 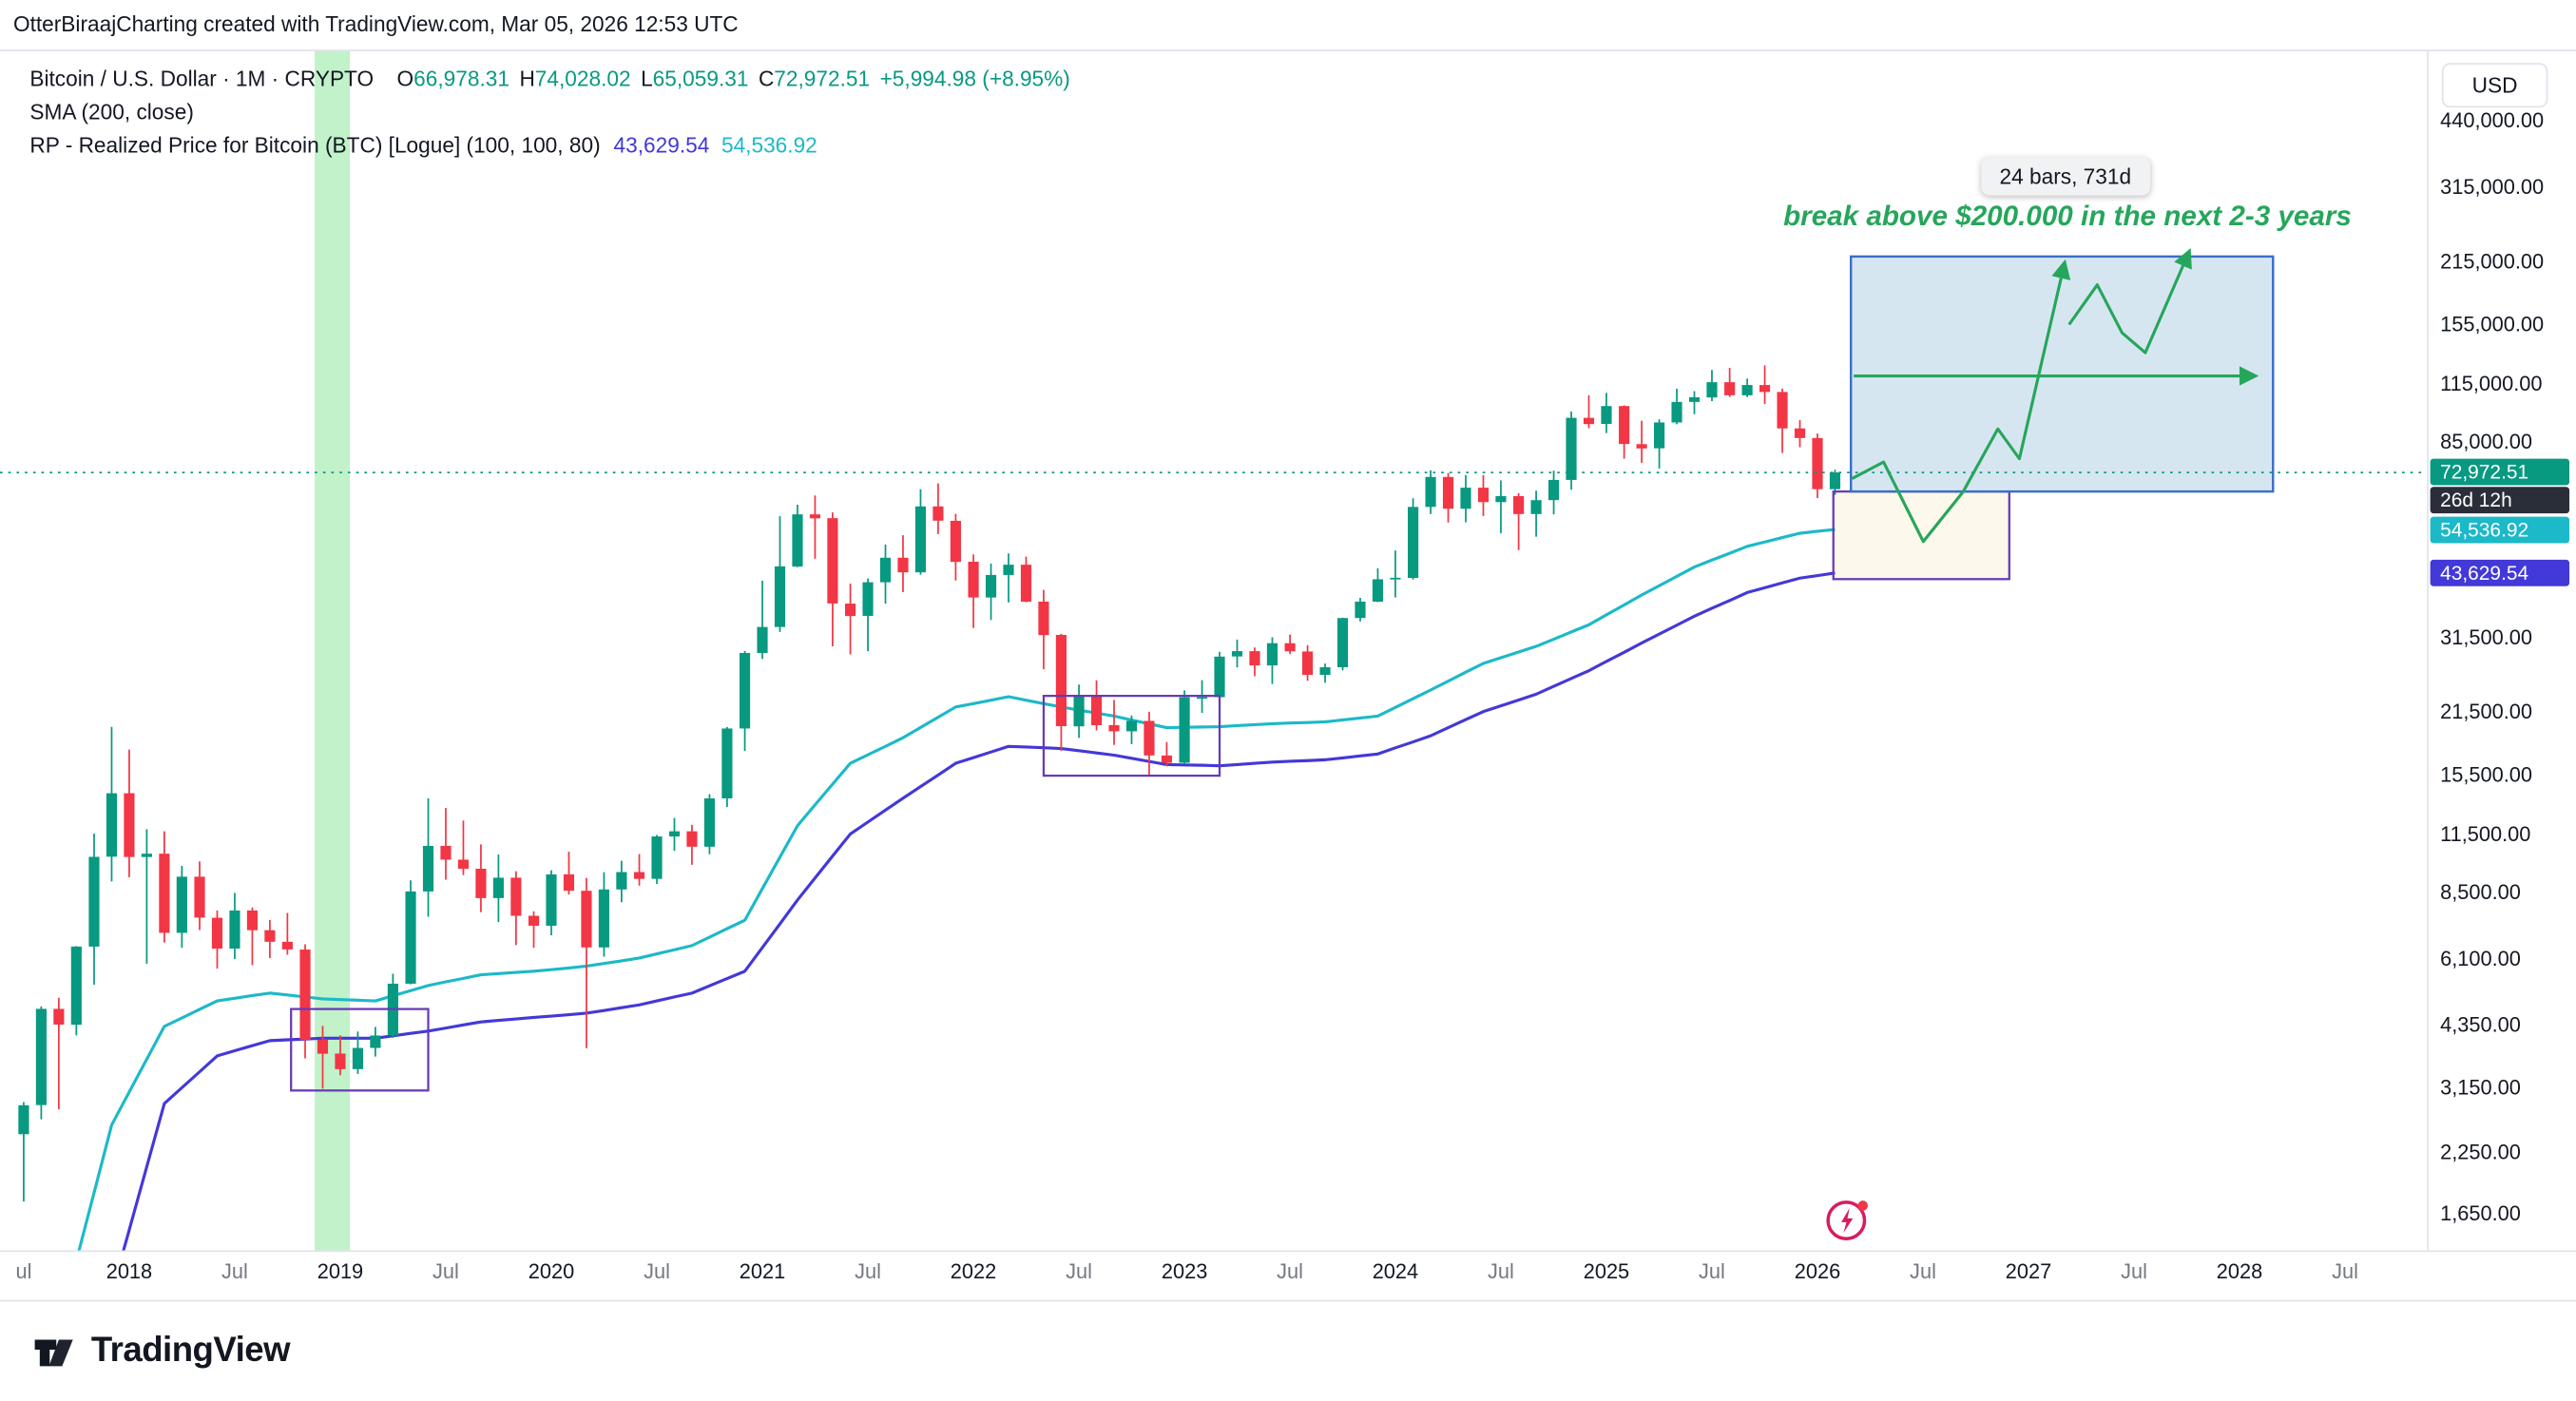 I want to click on highlight-vband, so click(x=333, y=650).